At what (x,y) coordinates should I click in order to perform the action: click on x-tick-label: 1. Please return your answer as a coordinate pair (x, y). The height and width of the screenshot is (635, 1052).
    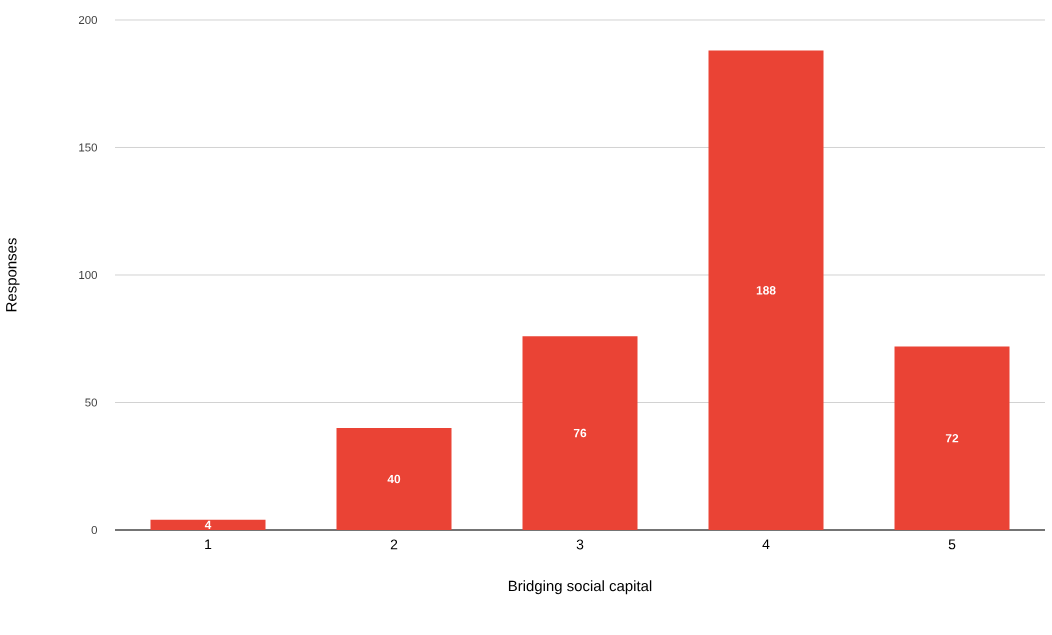
    Looking at the image, I should click on (208, 544).